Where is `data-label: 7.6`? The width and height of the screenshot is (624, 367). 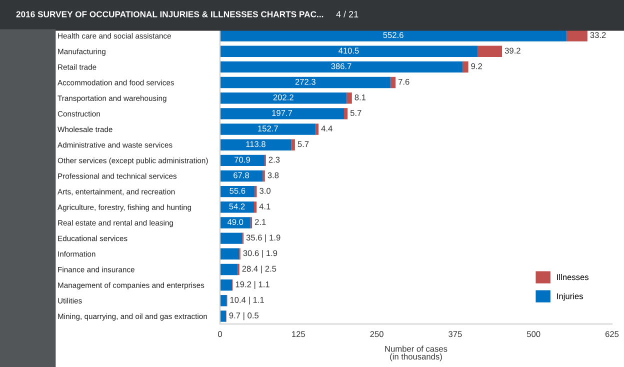
data-label: 7.6 is located at coordinates (404, 81).